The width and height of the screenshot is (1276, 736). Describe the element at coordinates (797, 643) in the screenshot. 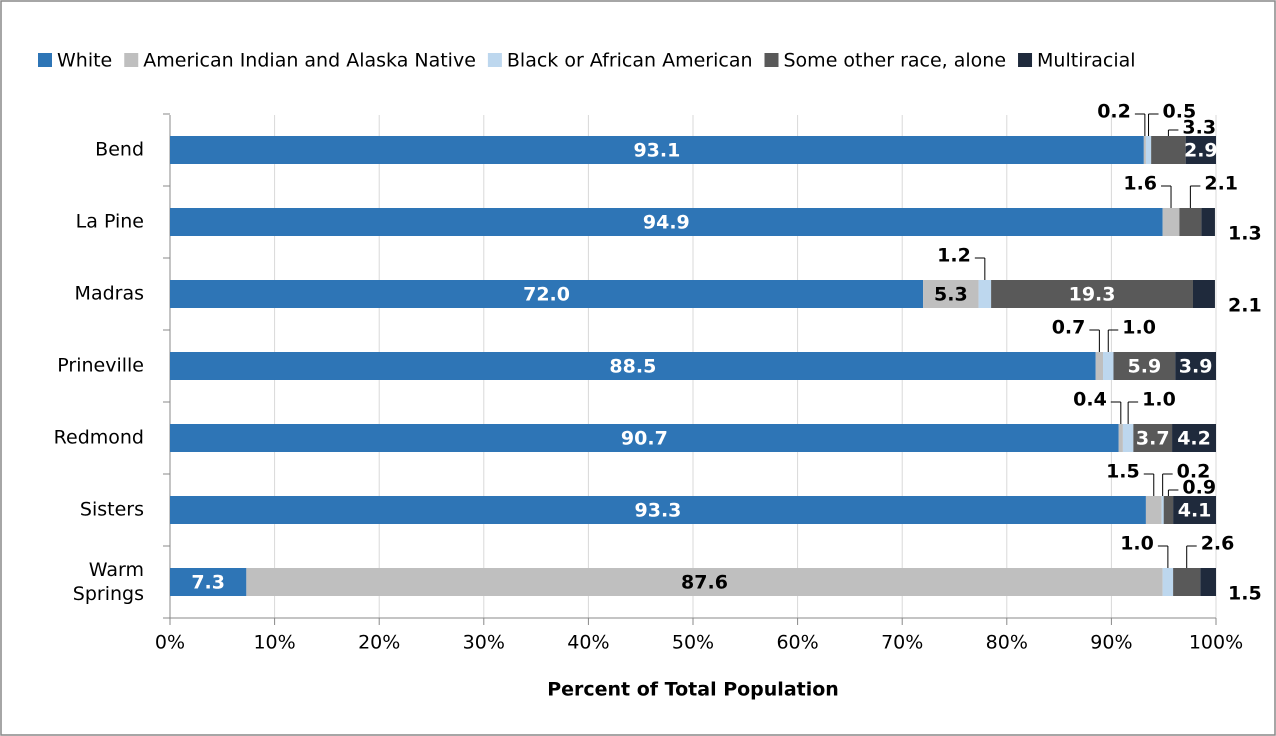

I see `x-tick-label: 60%` at that location.